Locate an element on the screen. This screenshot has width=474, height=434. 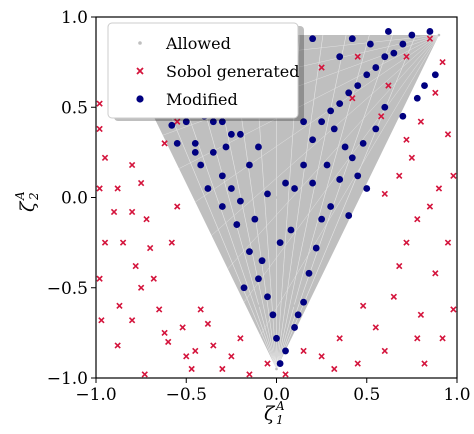
x-tick-label: 0.5 is located at coordinates (366, 395).